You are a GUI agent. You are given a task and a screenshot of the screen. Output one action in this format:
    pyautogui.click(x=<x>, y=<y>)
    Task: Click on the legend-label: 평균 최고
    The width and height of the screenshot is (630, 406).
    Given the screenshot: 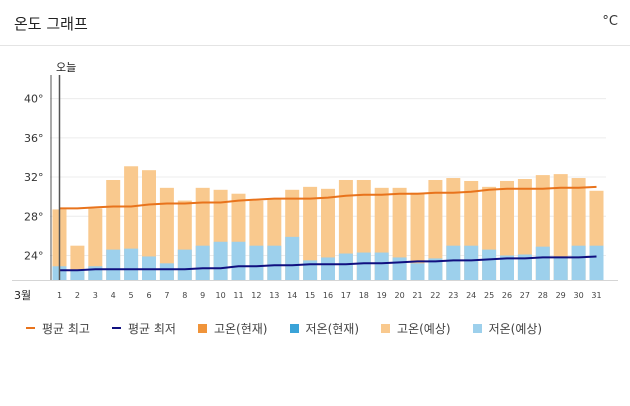 What is the action you would take?
    pyautogui.click(x=66, y=328)
    